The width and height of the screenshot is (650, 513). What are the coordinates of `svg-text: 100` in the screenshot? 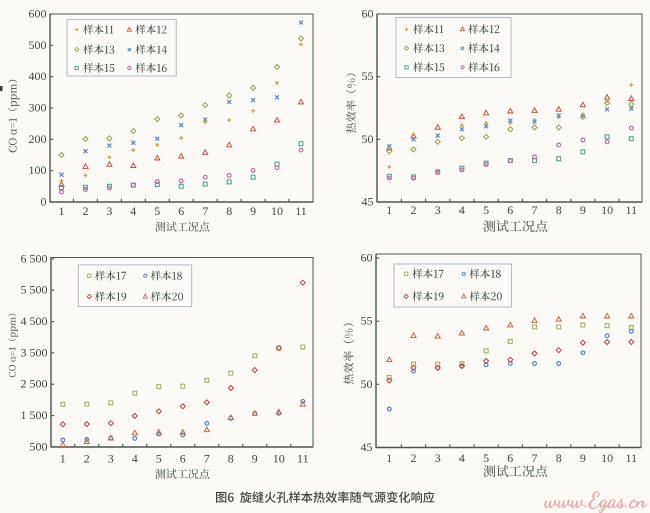 It's located at (38, 170).